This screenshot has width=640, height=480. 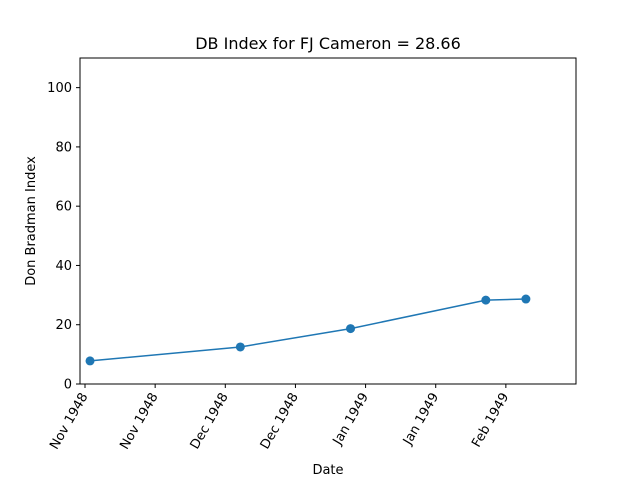 What do you see at coordinates (490, 421) in the screenshot?
I see `x-tick-label: Feb 1949` at bounding box center [490, 421].